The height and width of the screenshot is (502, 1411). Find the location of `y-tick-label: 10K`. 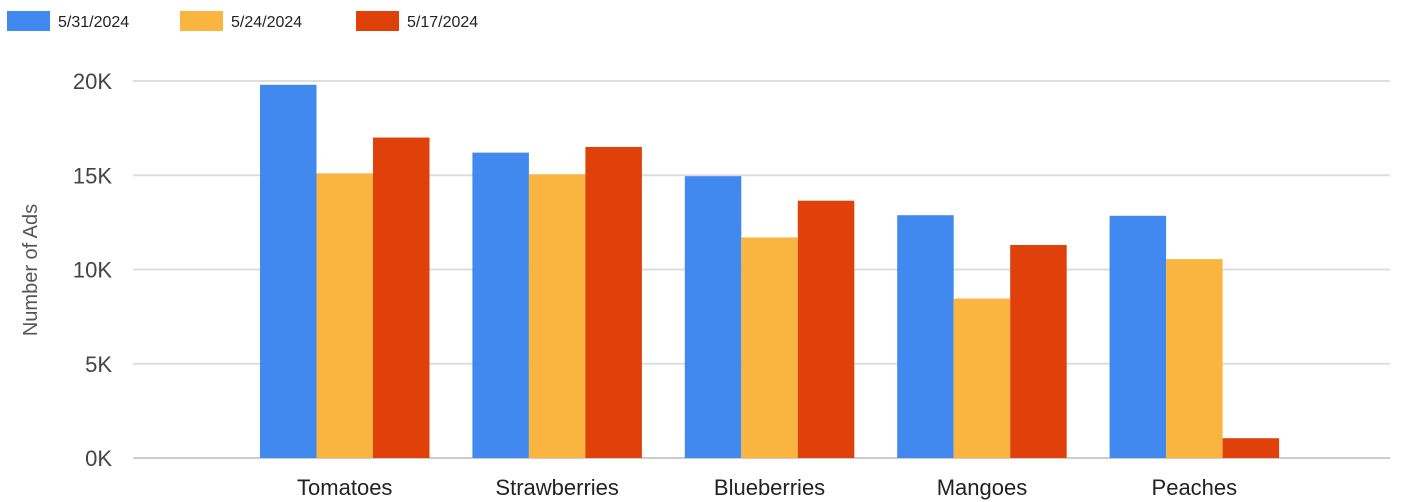

y-tick-label: 10K is located at coordinates (92, 270).